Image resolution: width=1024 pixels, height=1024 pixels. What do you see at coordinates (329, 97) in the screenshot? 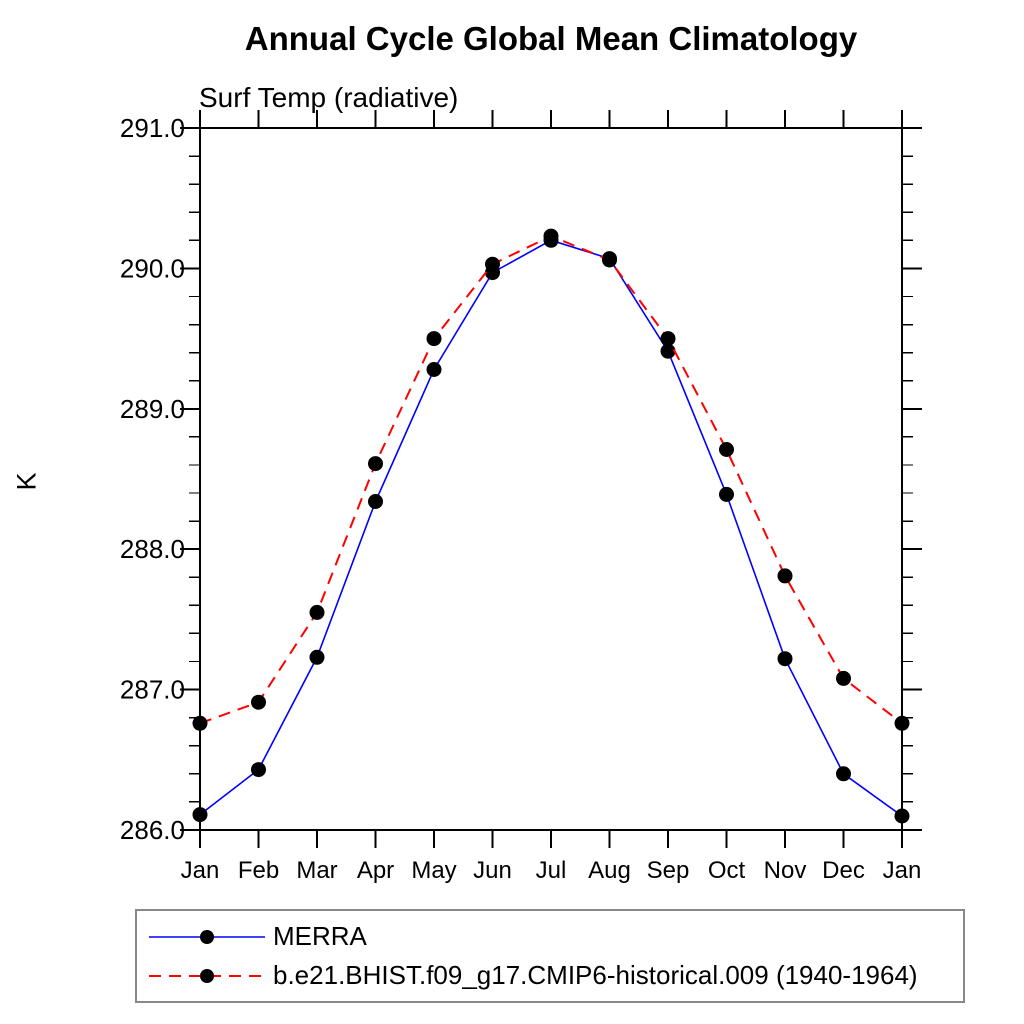
I see `chart-subtitle: Surf Temp (radiative)` at bounding box center [329, 97].